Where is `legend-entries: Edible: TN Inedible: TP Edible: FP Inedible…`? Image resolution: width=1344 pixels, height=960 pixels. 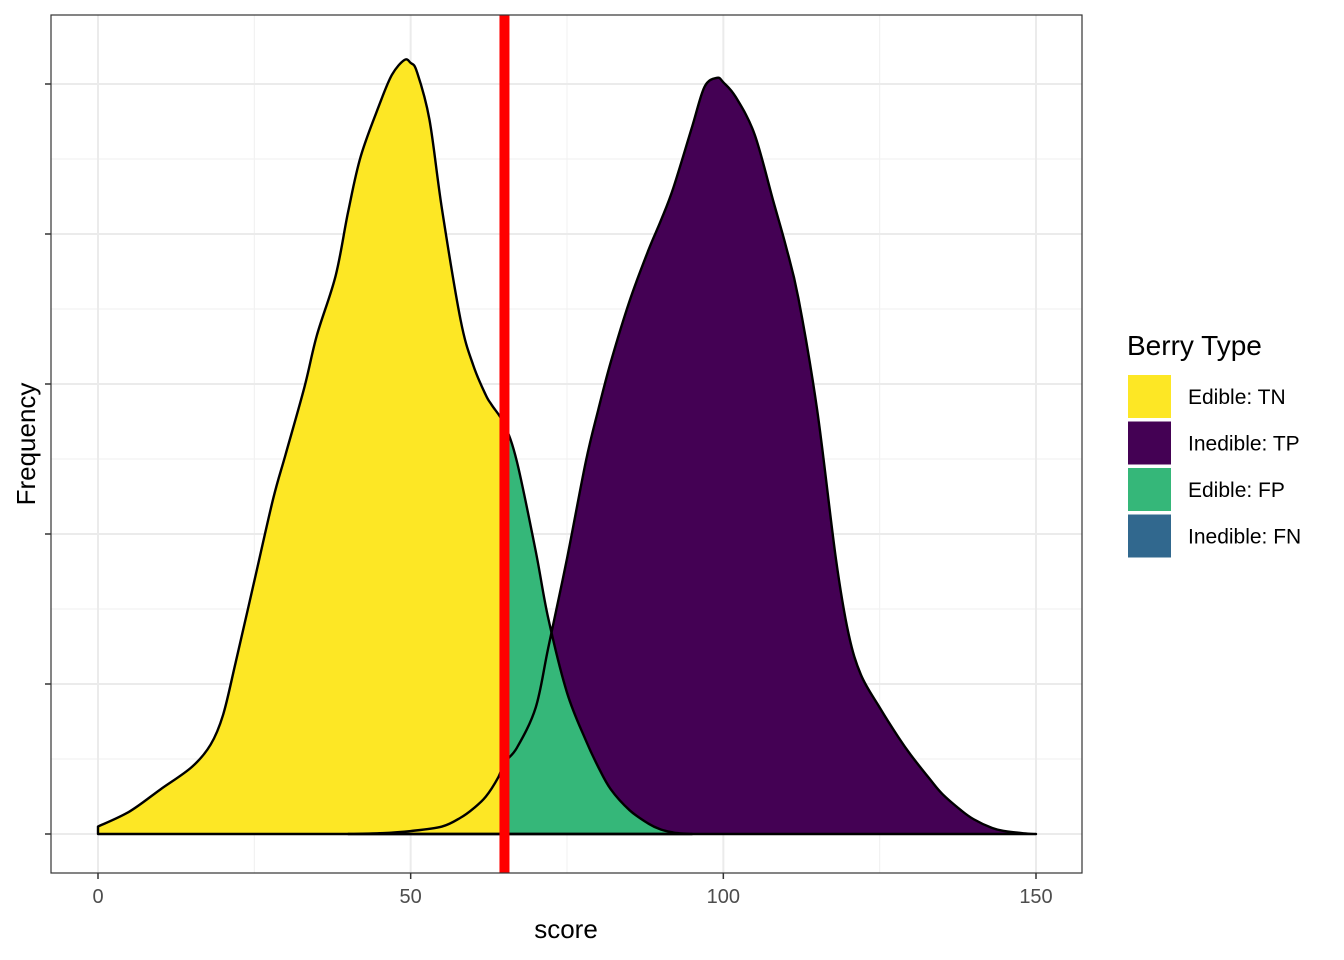 legend-entries: Edible: TN Inedible: TP Edible: FP Inedible… is located at coordinates (1214, 466).